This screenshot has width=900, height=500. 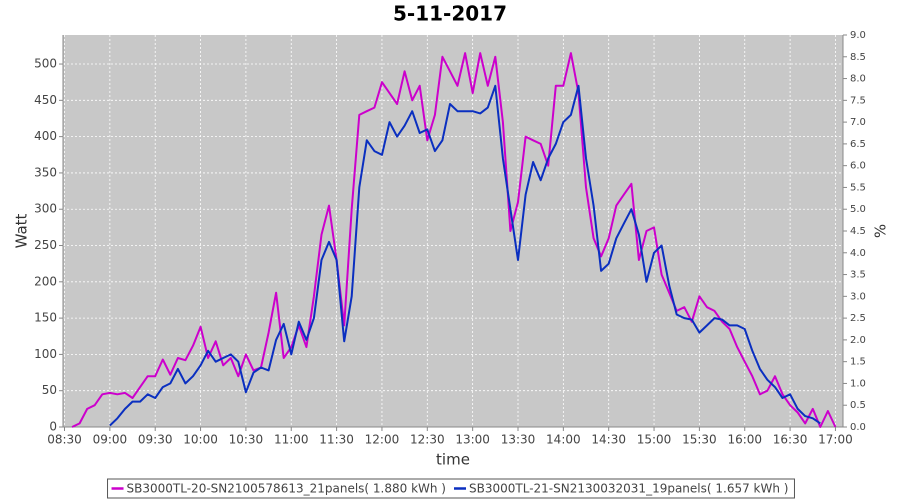 I want to click on x-tick-label: 12:00, so click(x=382, y=440).